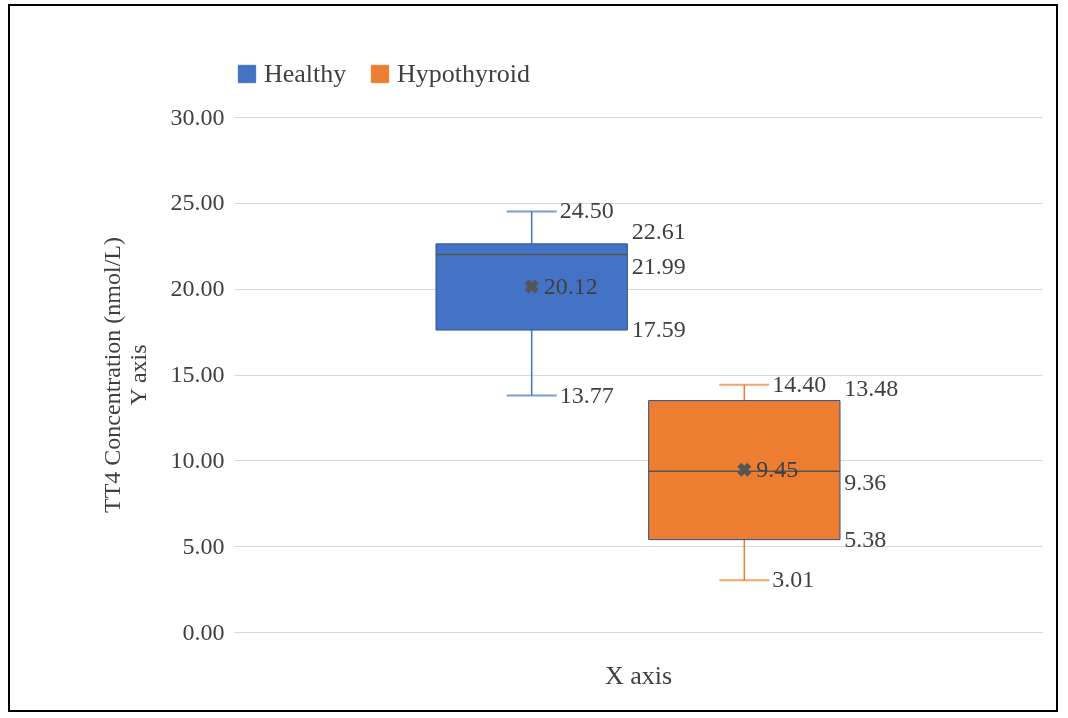 This screenshot has width=1068, height=718. Describe the element at coordinates (570, 285) in the screenshot. I see `annotation: 20.12` at that location.